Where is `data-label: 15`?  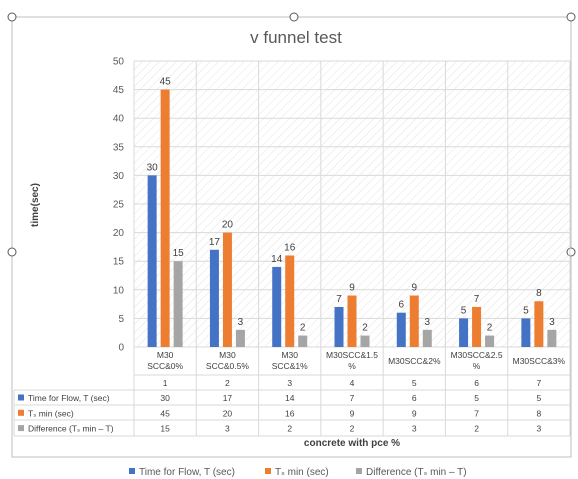 data-label: 15 is located at coordinates (179, 253).